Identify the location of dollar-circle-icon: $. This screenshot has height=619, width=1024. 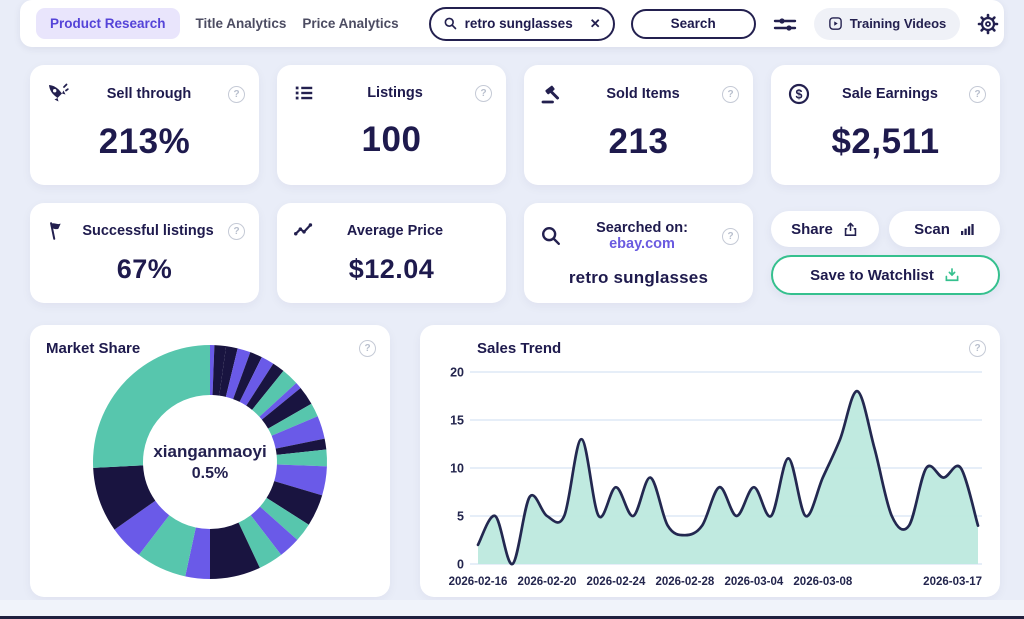
(799, 94).